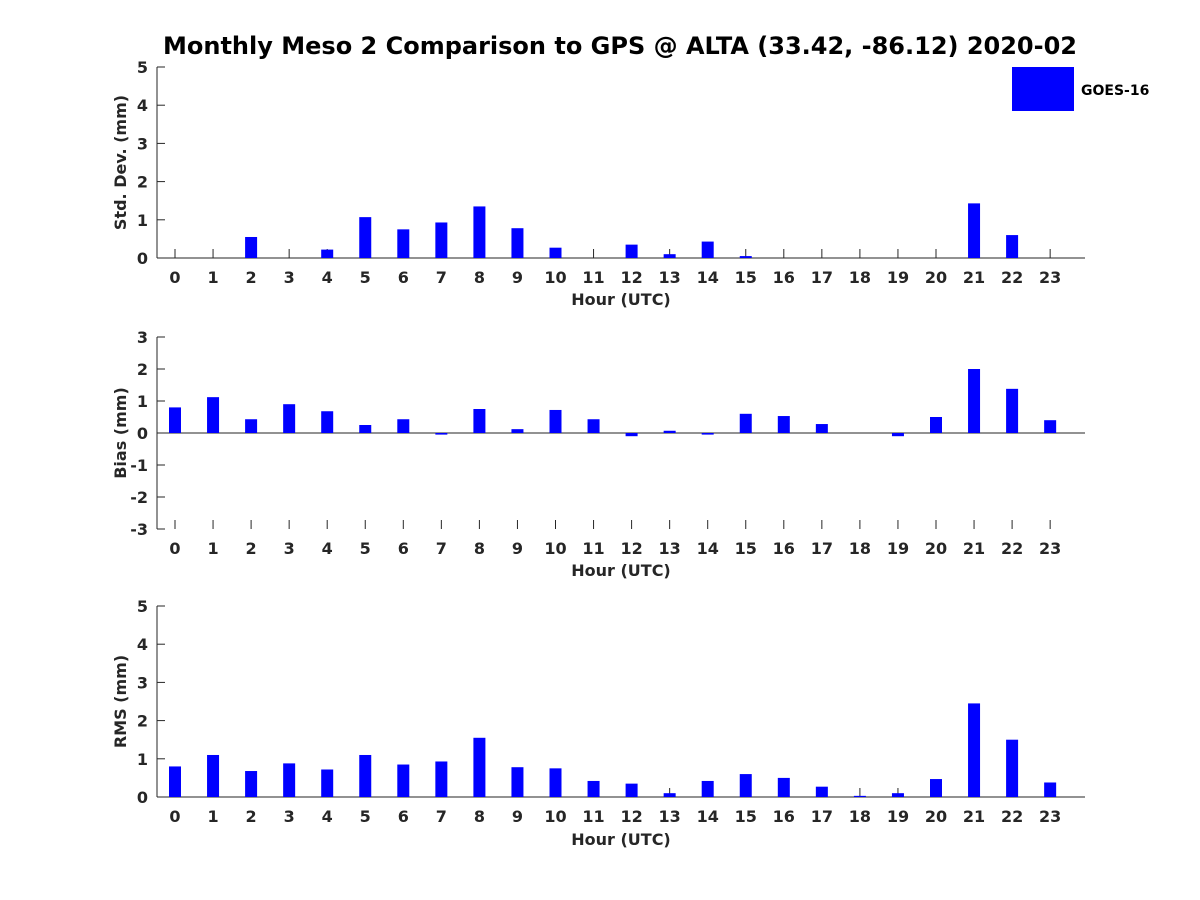 The image size is (1200, 900). I want to click on x-tick-label: 7, so click(441, 548).